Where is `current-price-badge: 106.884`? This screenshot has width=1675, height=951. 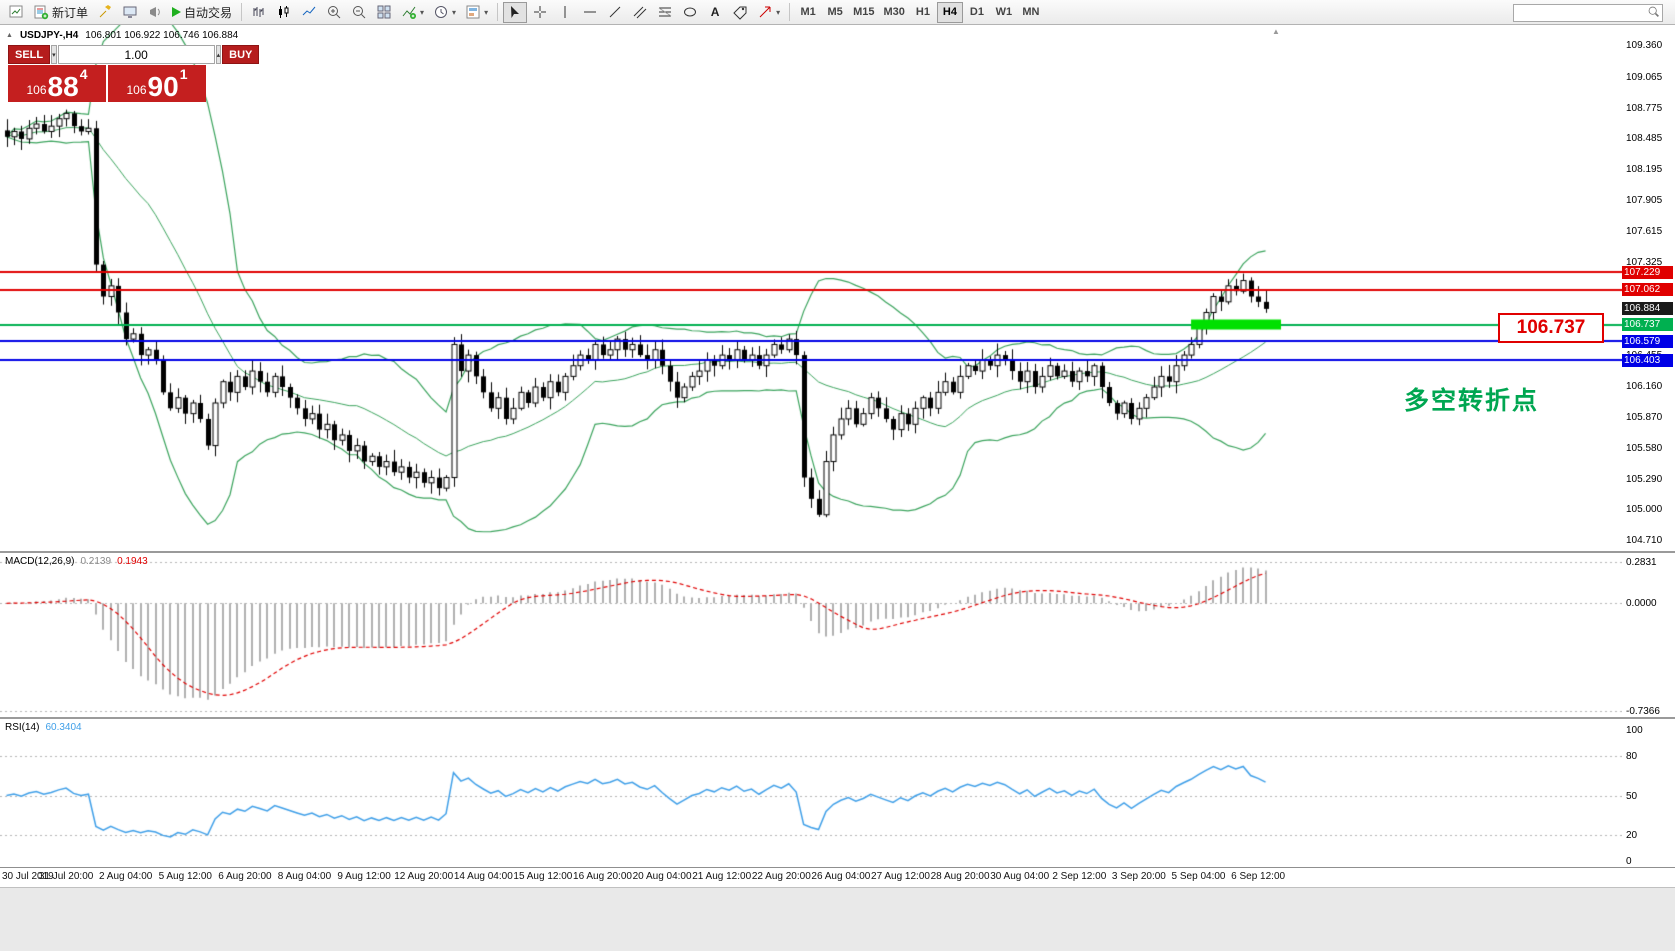
current-price-badge: 106.884 is located at coordinates (1647, 309).